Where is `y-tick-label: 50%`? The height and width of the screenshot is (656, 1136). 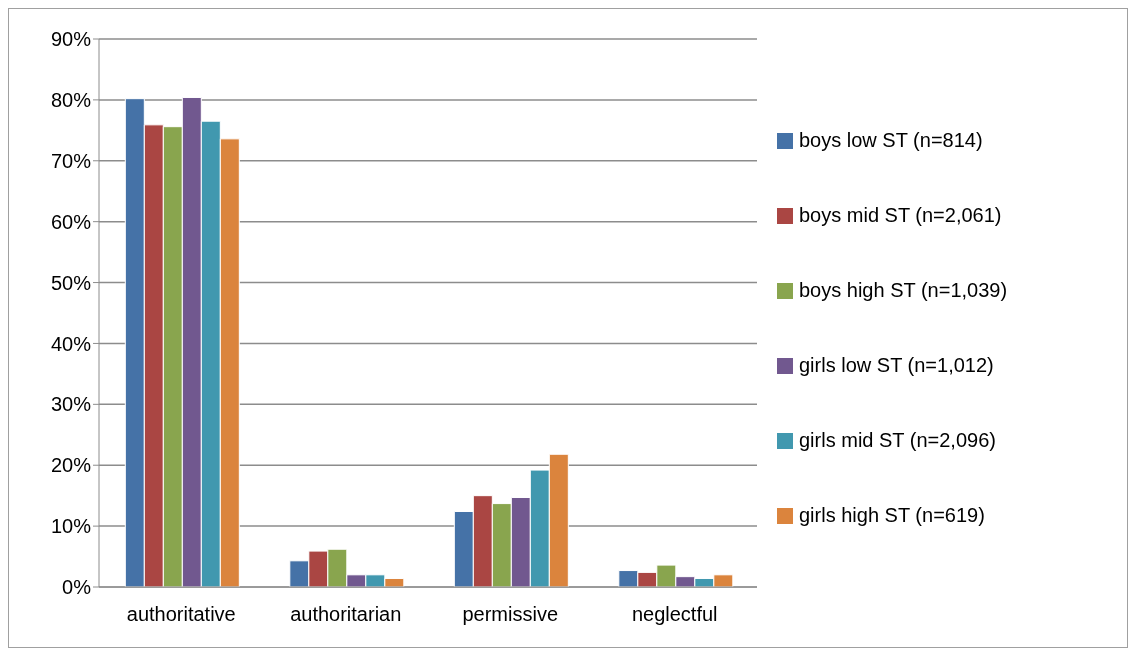
y-tick-label: 50% is located at coordinates (71, 282).